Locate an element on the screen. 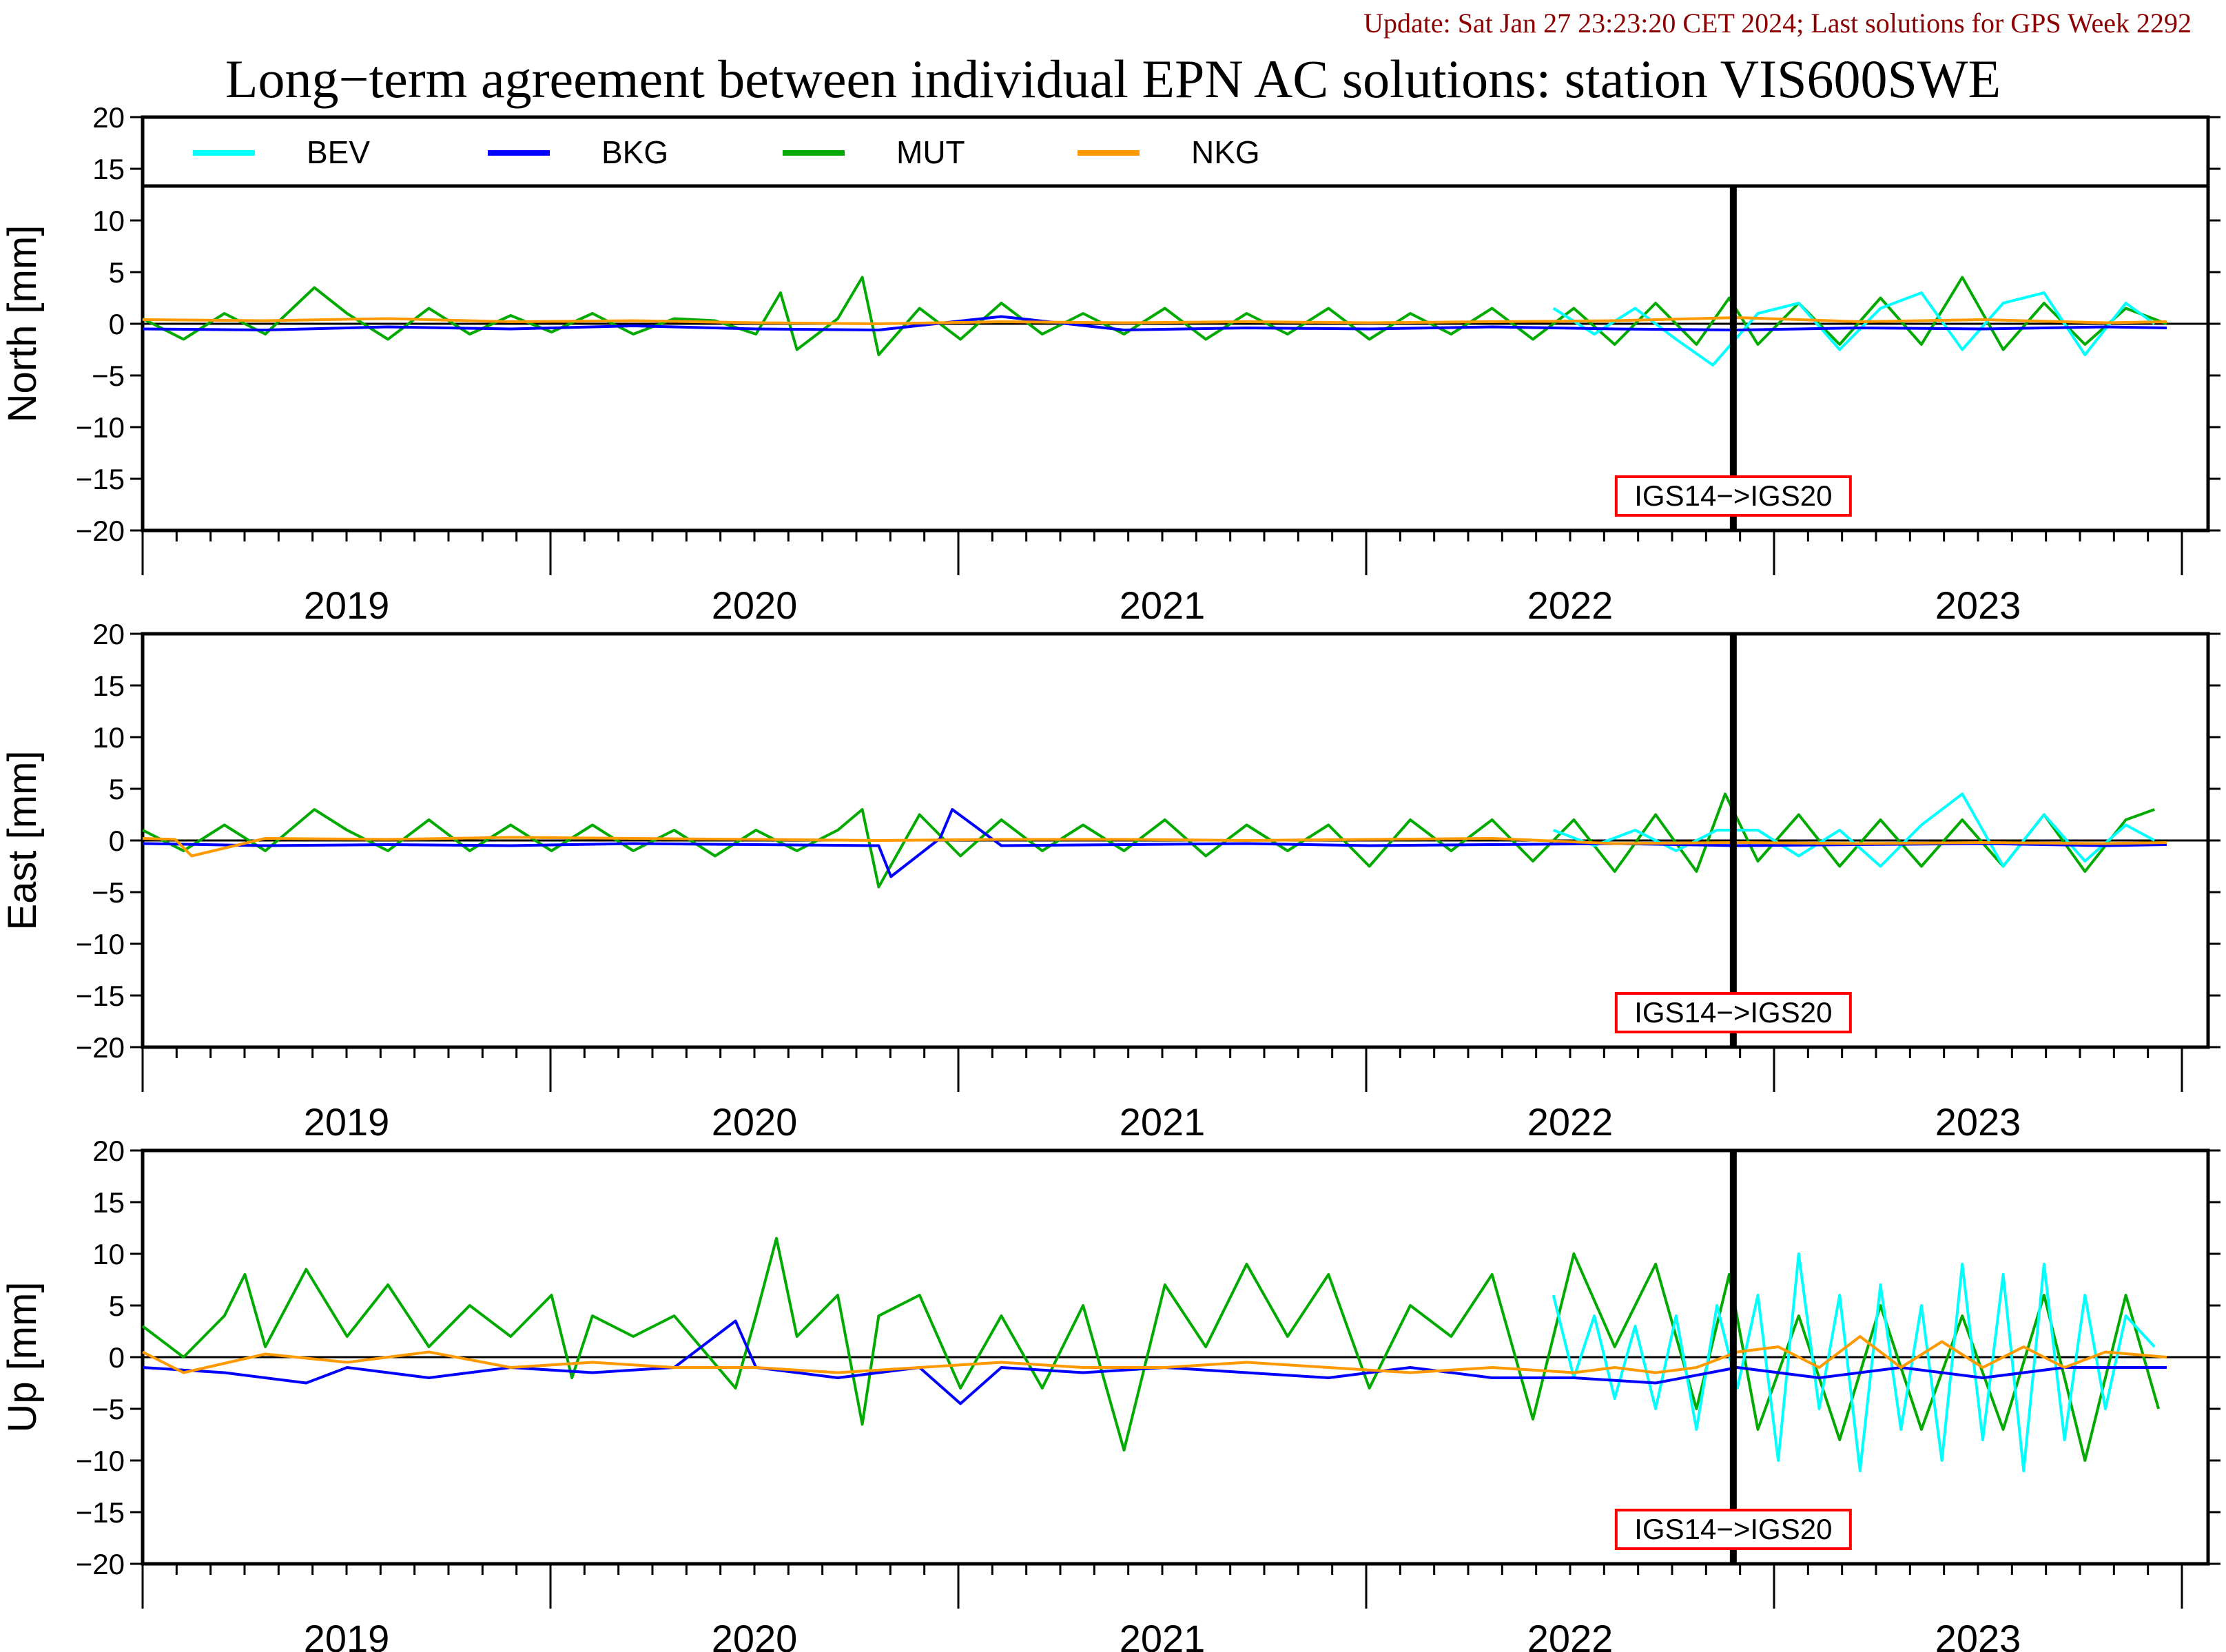 The height and width of the screenshot is (1652, 2226). legend-label-mut: MUT is located at coordinates (930, 152).